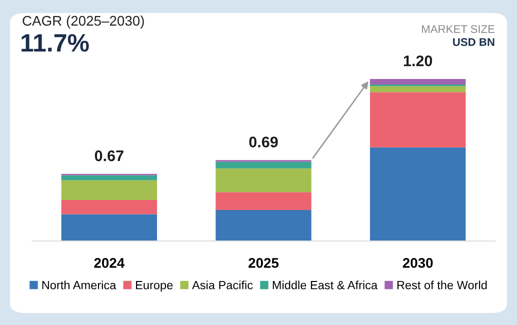 This screenshot has width=517, height=325. Describe the element at coordinates (263, 142) in the screenshot. I see `annotation: 0.69` at that location.